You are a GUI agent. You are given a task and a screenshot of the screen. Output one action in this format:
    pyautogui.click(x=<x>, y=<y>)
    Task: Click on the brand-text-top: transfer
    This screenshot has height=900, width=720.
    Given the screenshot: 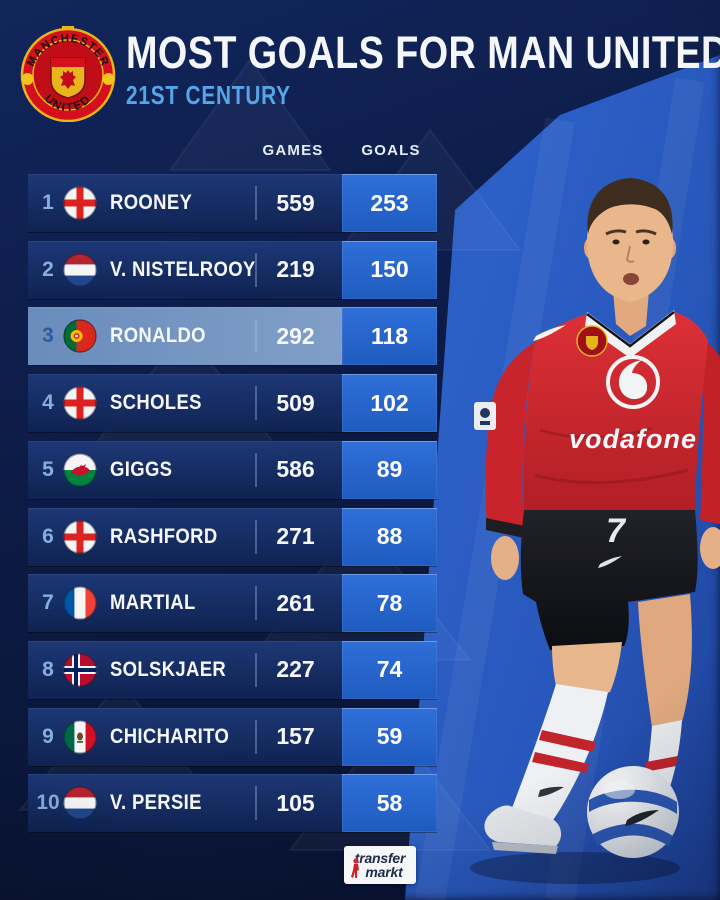 What is the action you would take?
    pyautogui.click(x=380, y=858)
    